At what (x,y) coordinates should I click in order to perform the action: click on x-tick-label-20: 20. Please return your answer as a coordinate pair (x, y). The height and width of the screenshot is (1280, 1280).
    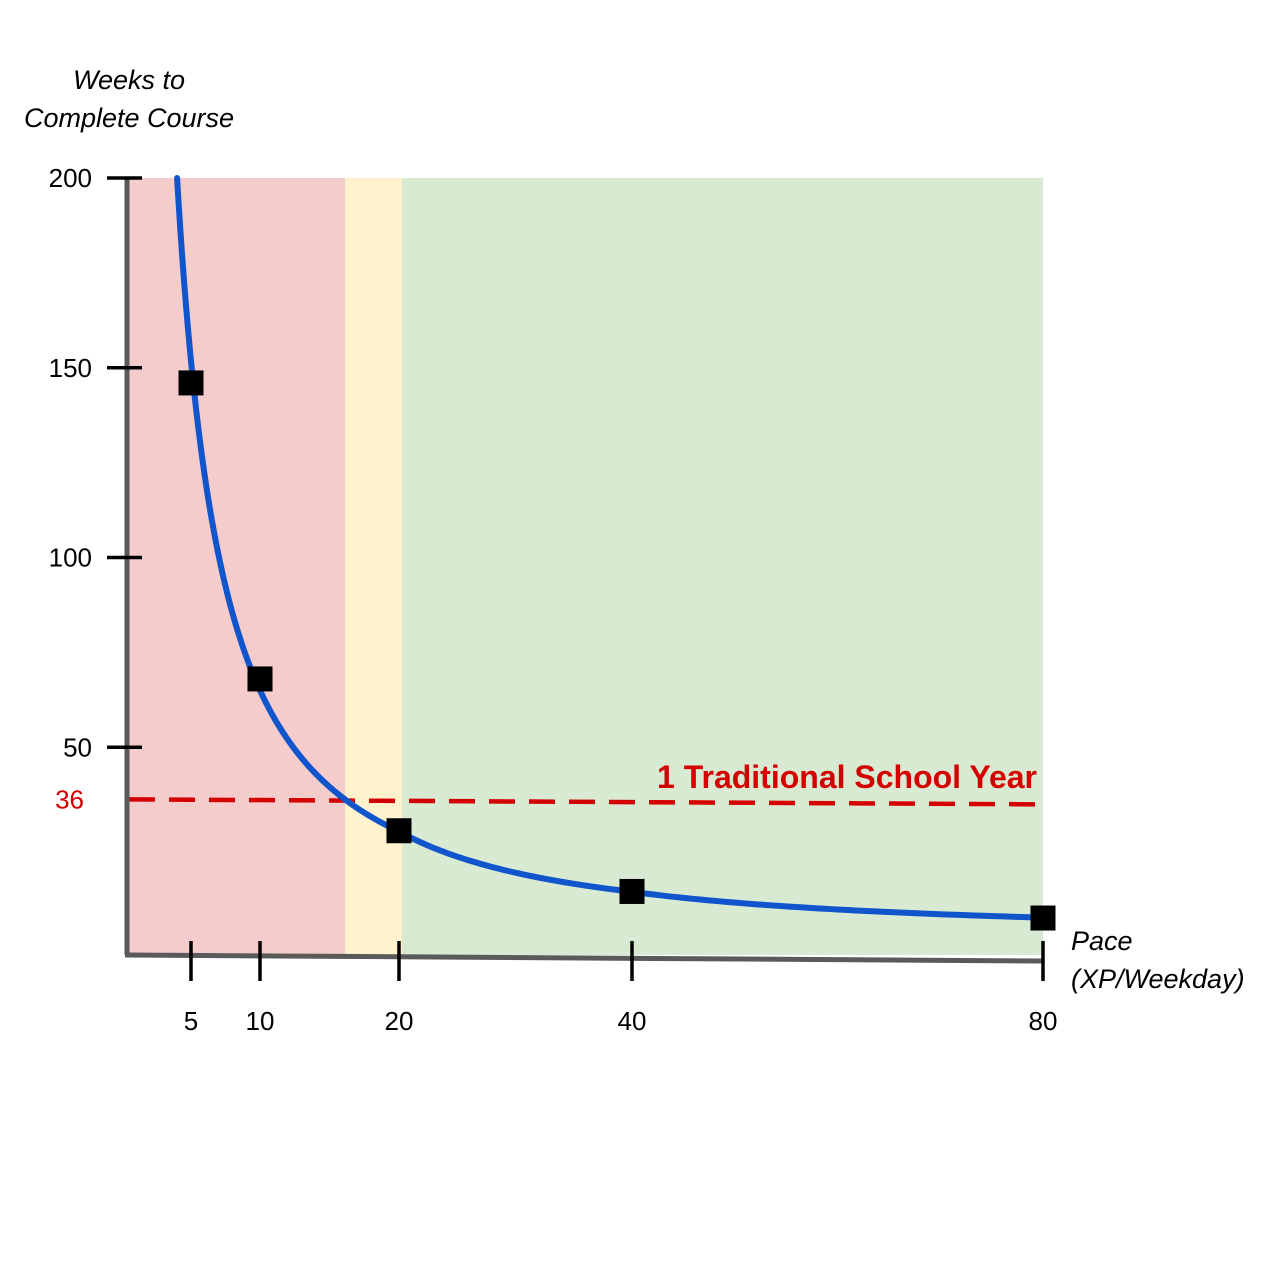
    Looking at the image, I should click on (399, 1021).